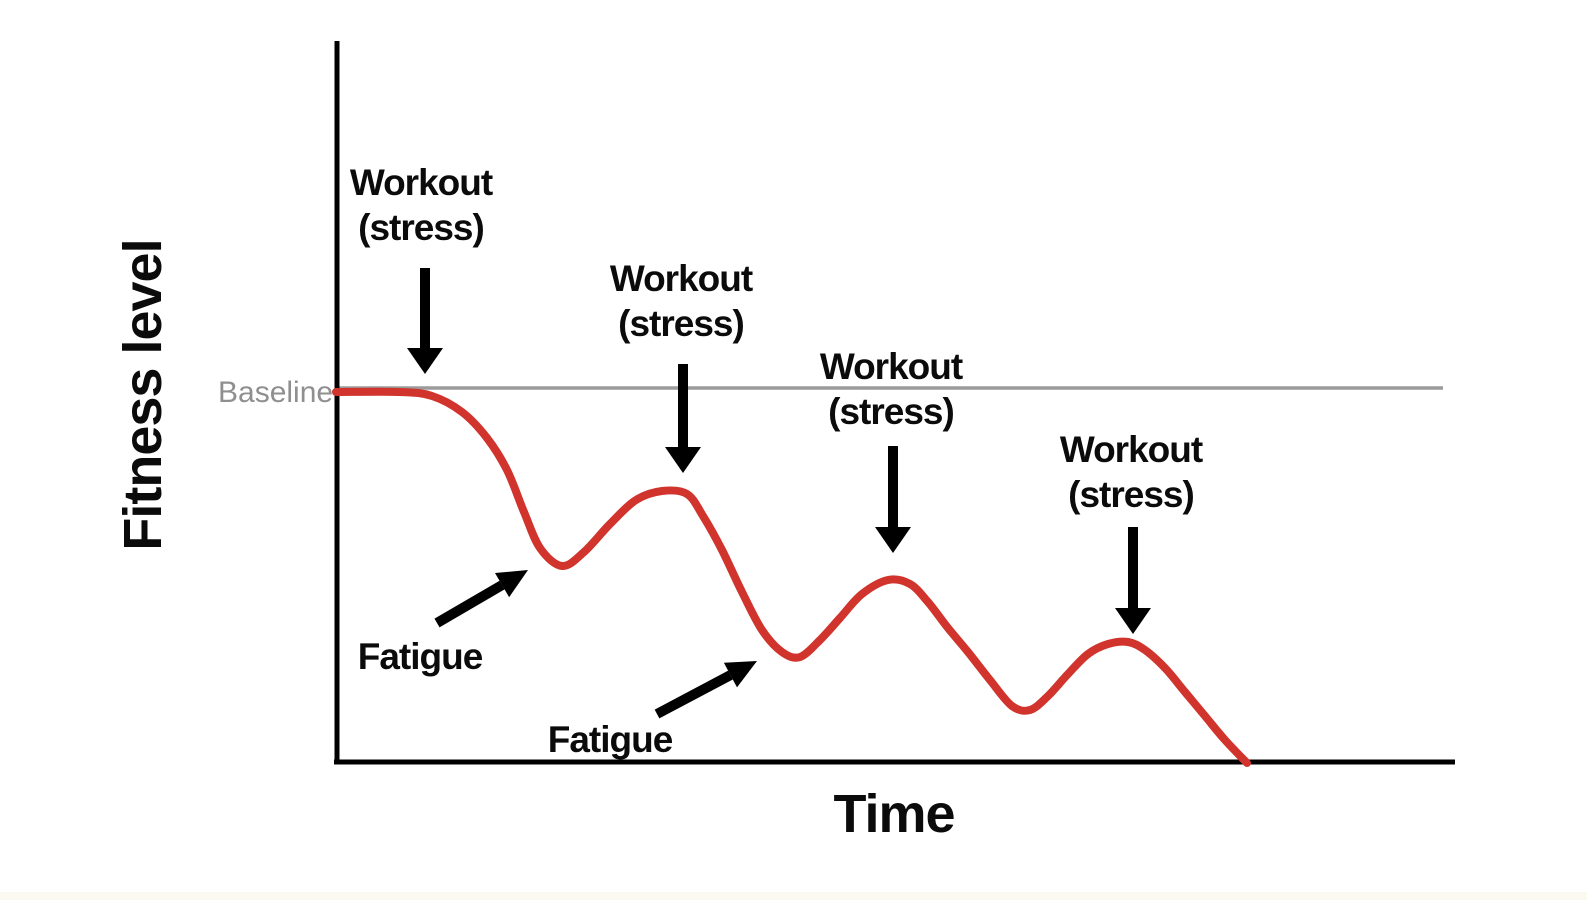 The image size is (1587, 900). I want to click on fatigue-annotation-1: Fatigue, so click(420, 656).